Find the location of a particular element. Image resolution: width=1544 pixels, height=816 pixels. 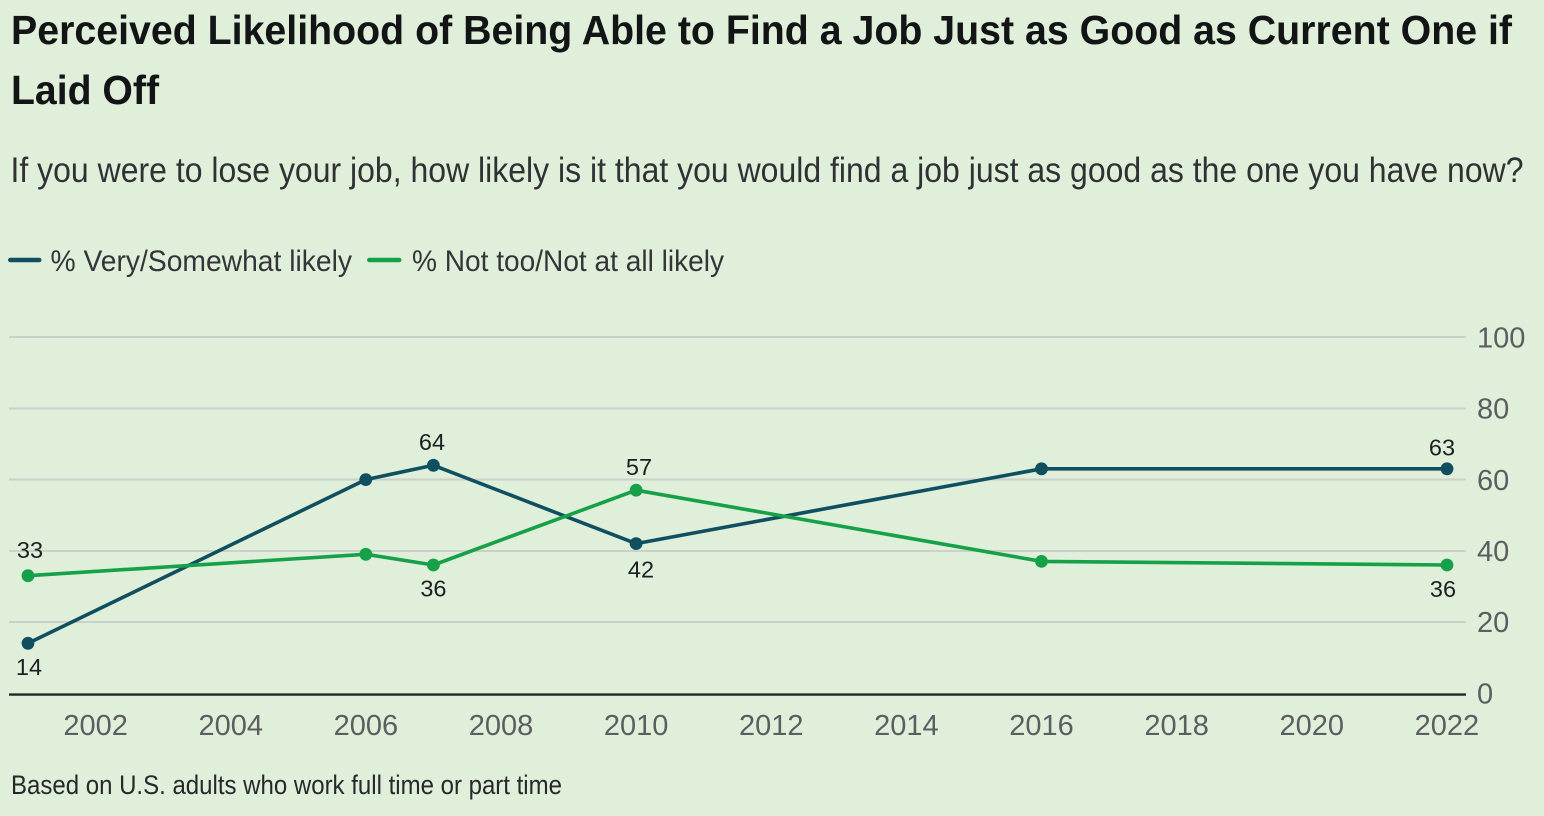

svg-text: 2014 is located at coordinates (906, 726).